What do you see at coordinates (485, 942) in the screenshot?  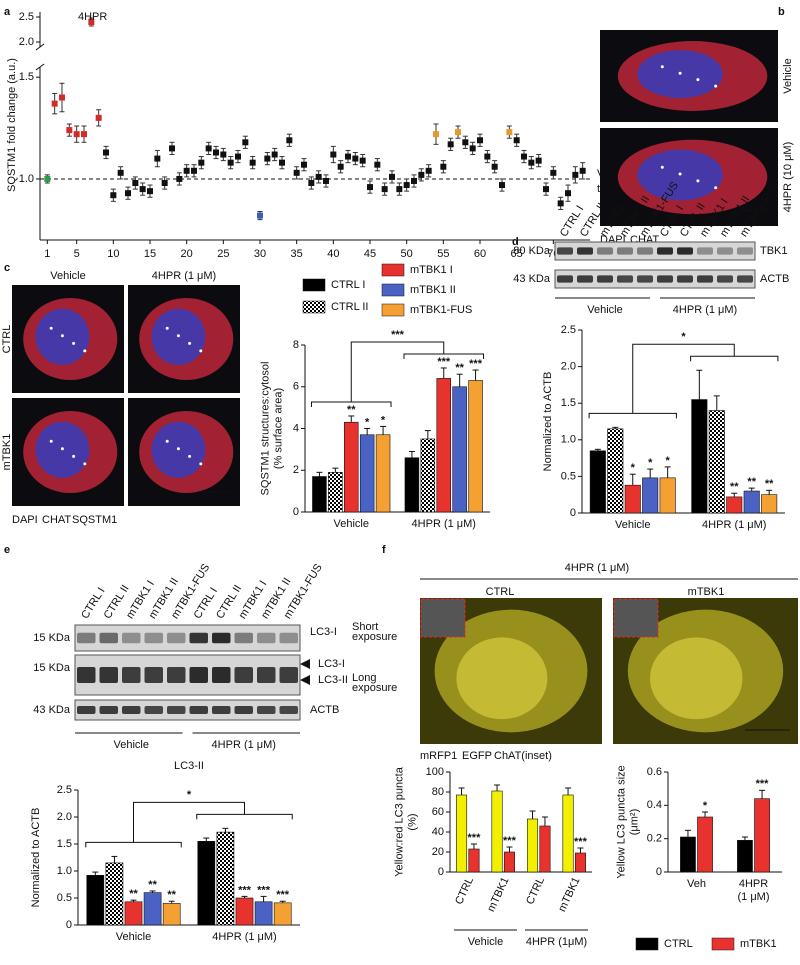 I see `group-label: Vehicle` at bounding box center [485, 942].